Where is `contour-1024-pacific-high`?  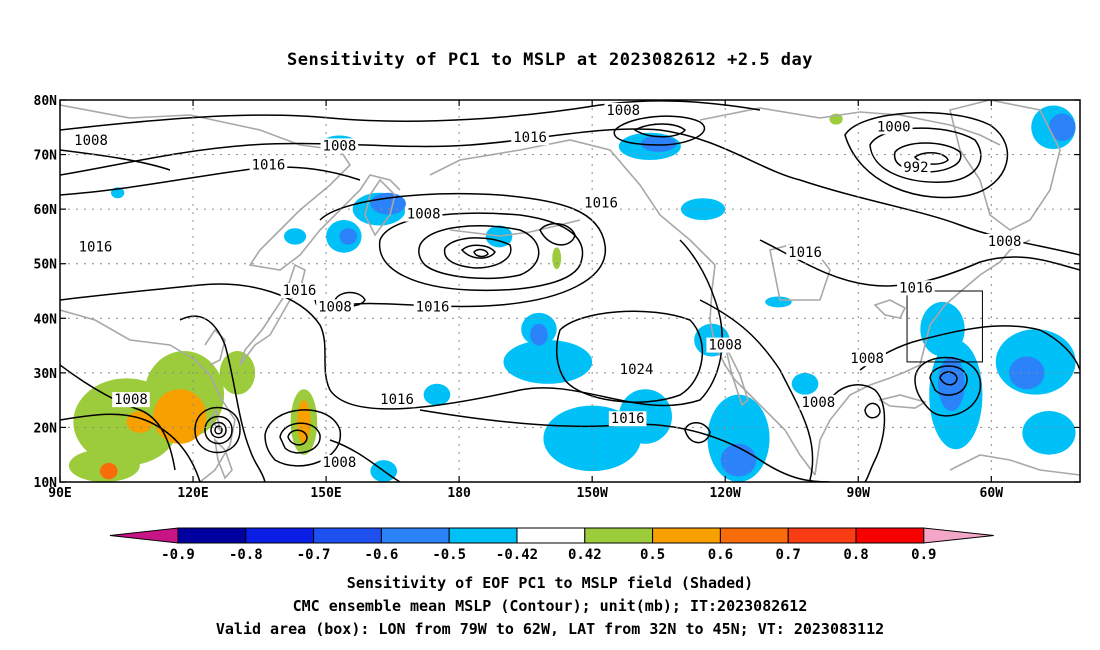
contour-1024-pacific-high is located at coordinates (629, 356).